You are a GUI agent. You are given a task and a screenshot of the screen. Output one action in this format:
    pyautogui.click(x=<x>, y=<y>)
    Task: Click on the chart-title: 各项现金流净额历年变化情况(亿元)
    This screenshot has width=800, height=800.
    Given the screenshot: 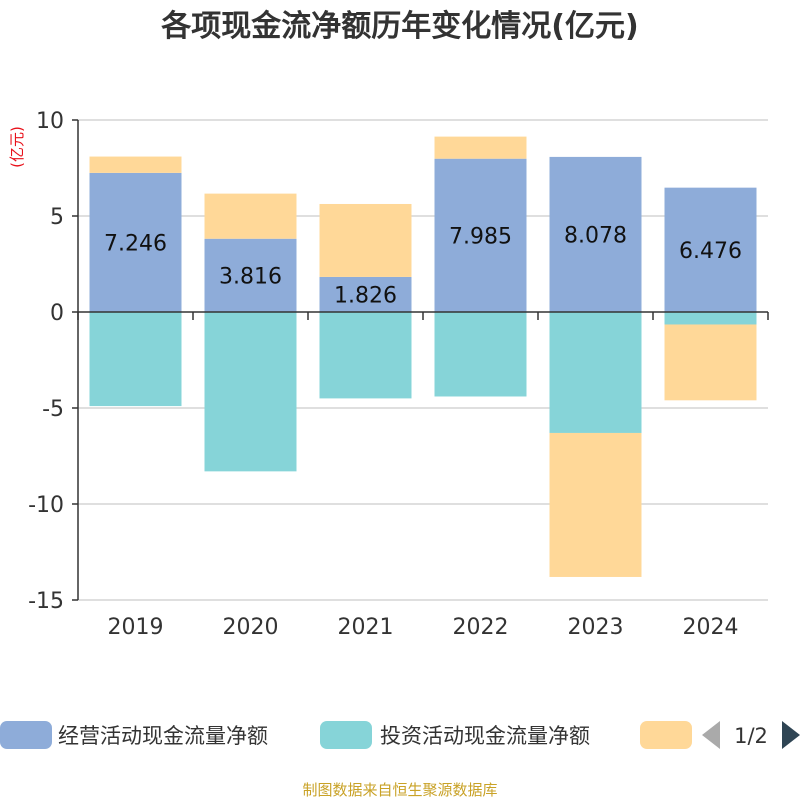 What is the action you would take?
    pyautogui.click(x=399, y=26)
    